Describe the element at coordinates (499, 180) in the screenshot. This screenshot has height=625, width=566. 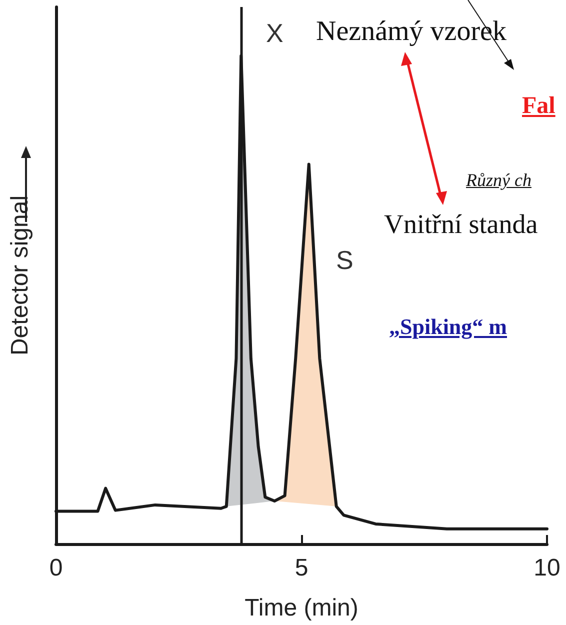
I see `annotation: Různý ch` at that location.